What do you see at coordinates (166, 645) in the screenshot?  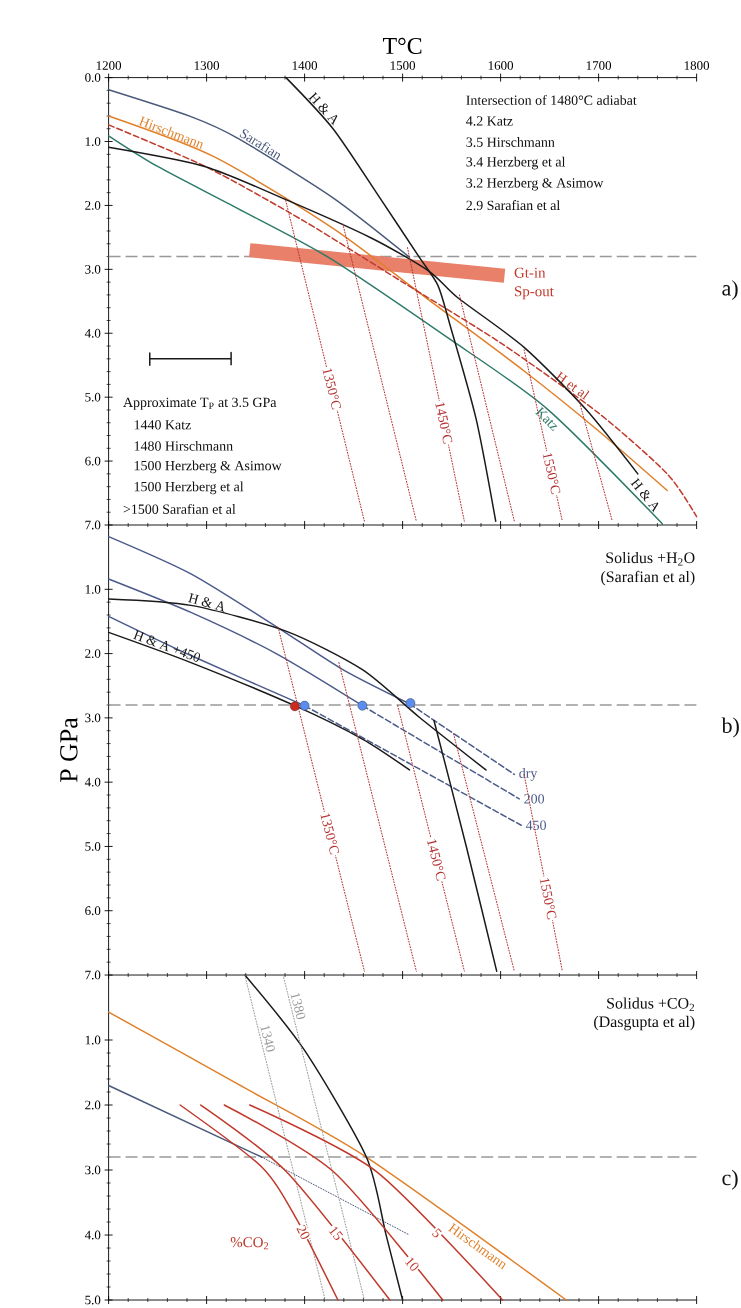 I see `text: H & A +450` at bounding box center [166, 645].